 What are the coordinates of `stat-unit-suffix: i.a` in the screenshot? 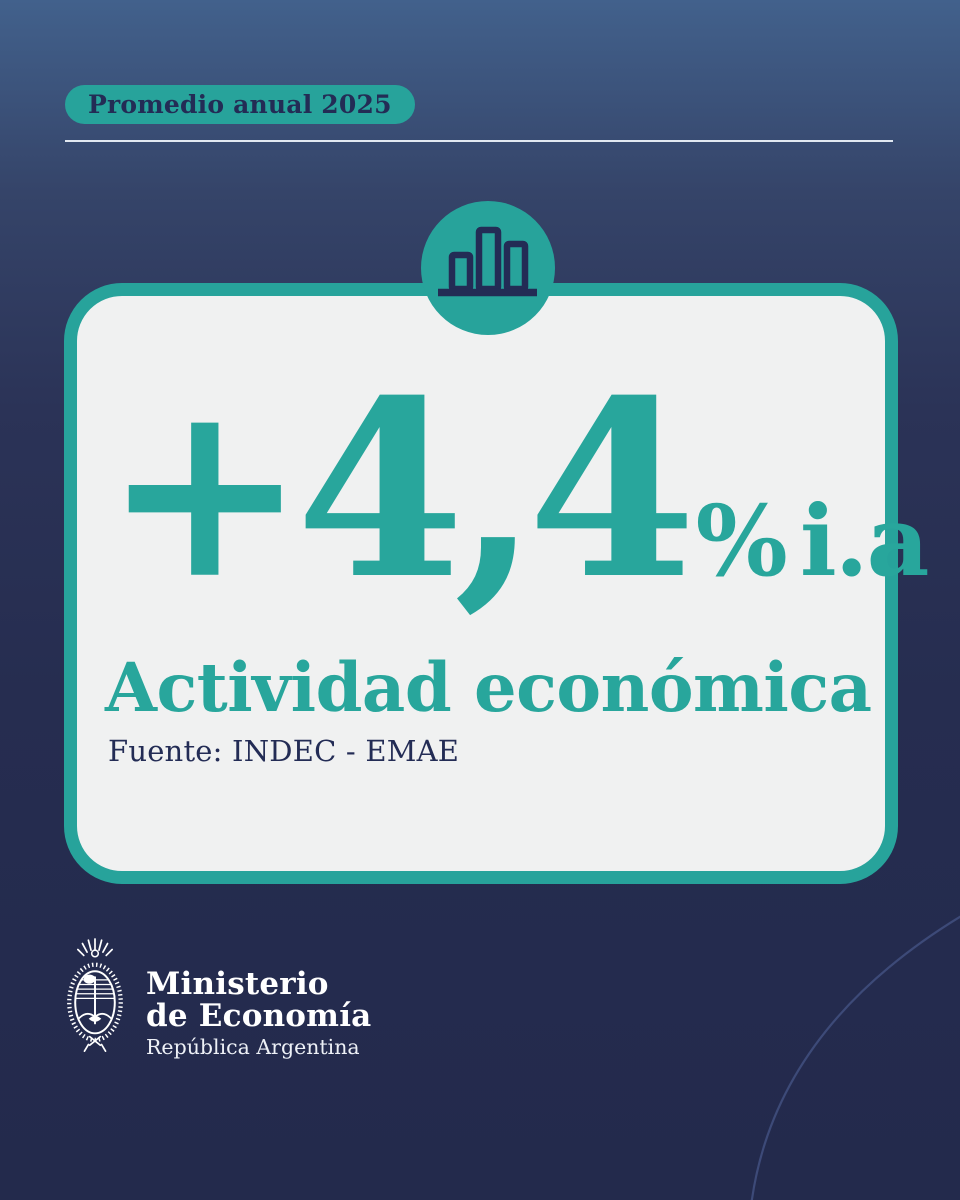 It's located at (864, 541).